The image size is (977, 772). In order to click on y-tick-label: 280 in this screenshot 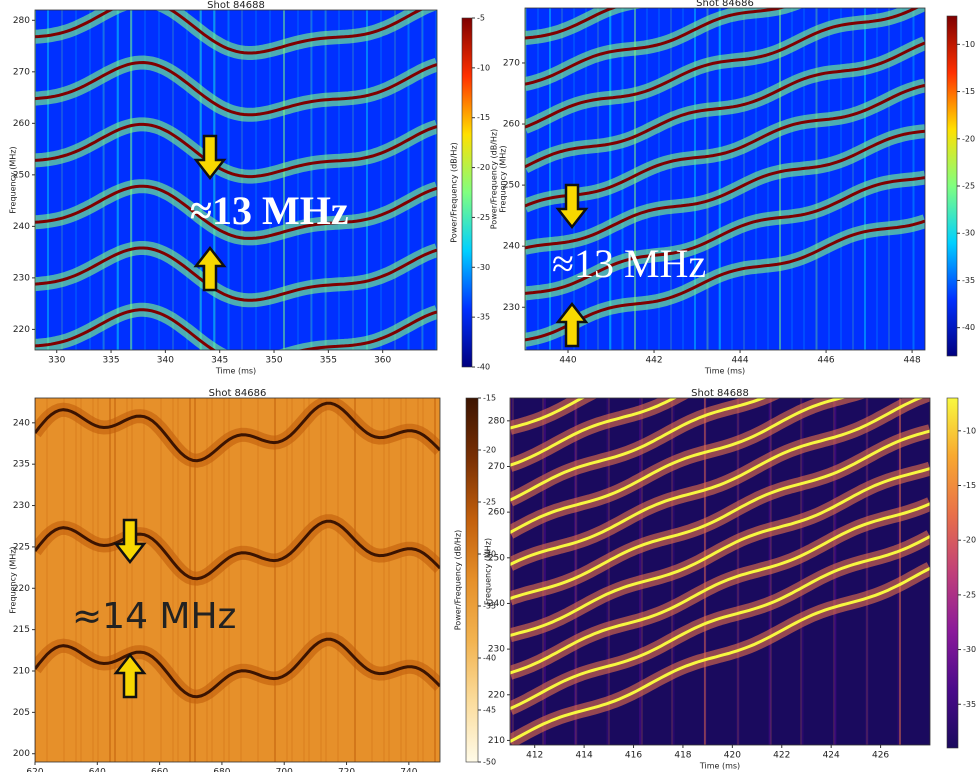, I will do `click(496, 421)`.